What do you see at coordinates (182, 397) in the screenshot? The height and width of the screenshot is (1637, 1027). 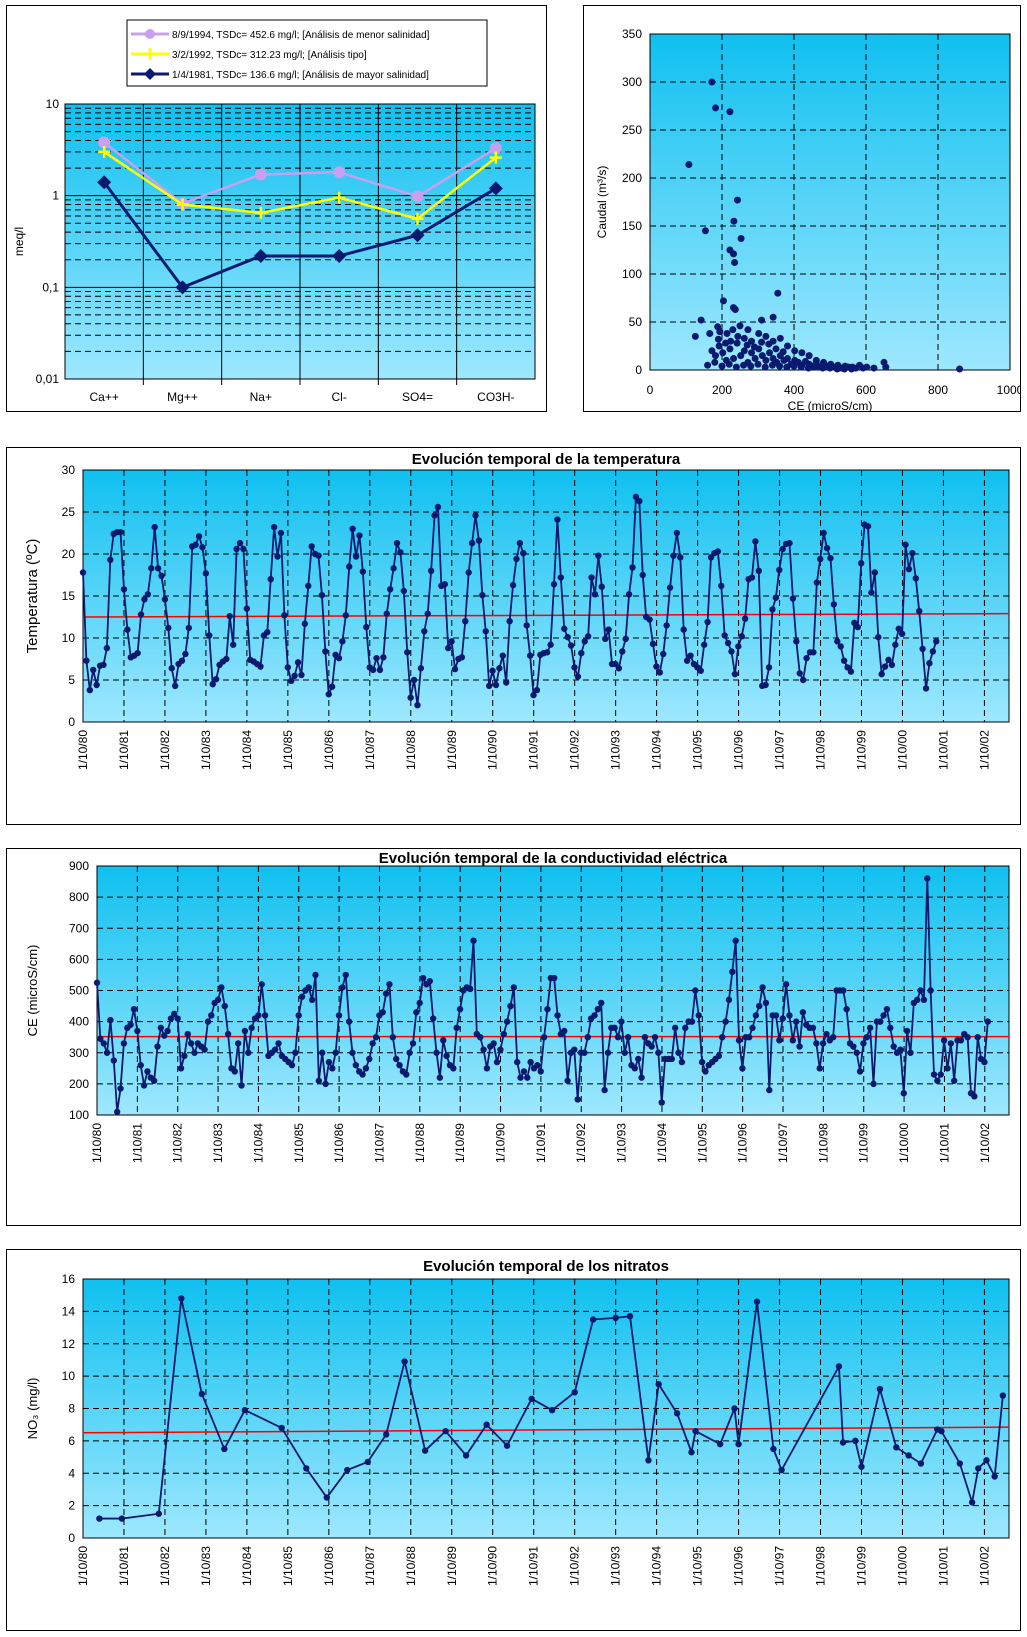 I see `x-tick-label: Mg++` at bounding box center [182, 397].